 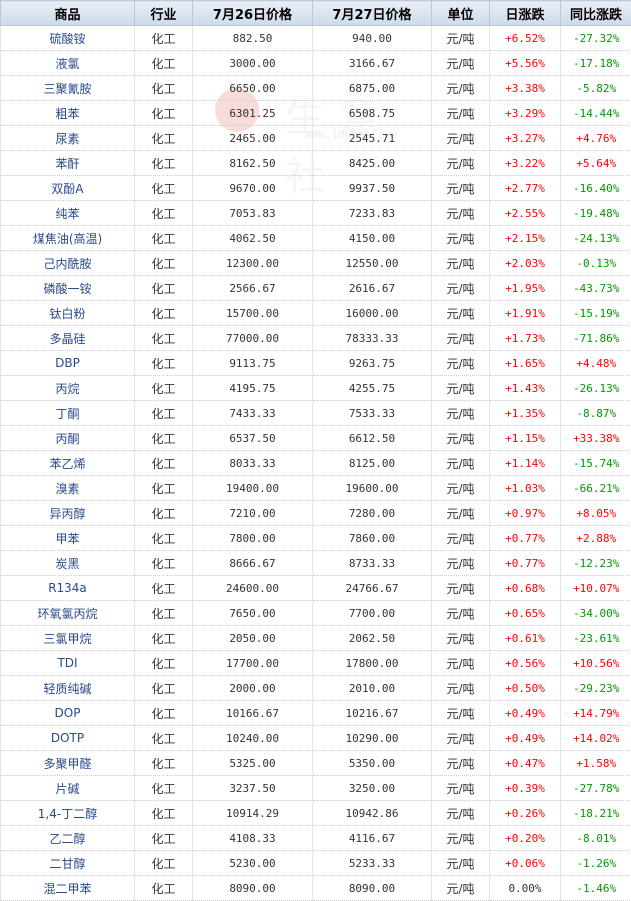 What do you see at coordinates (525, 413) in the screenshot?
I see `daily-change-cell: +1.35%` at bounding box center [525, 413].